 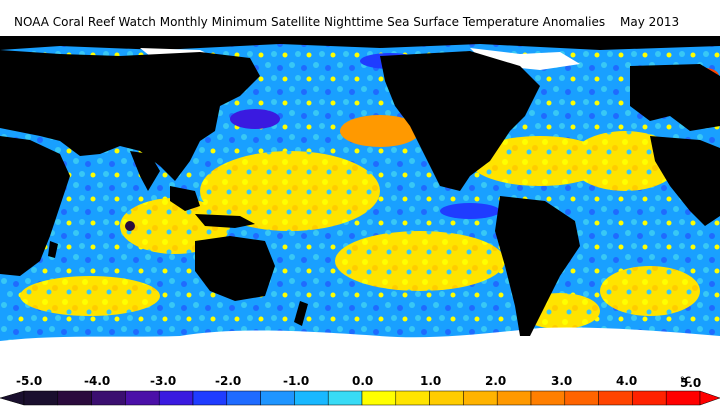 I want to click on title-date: May 2013, so click(x=650, y=22).